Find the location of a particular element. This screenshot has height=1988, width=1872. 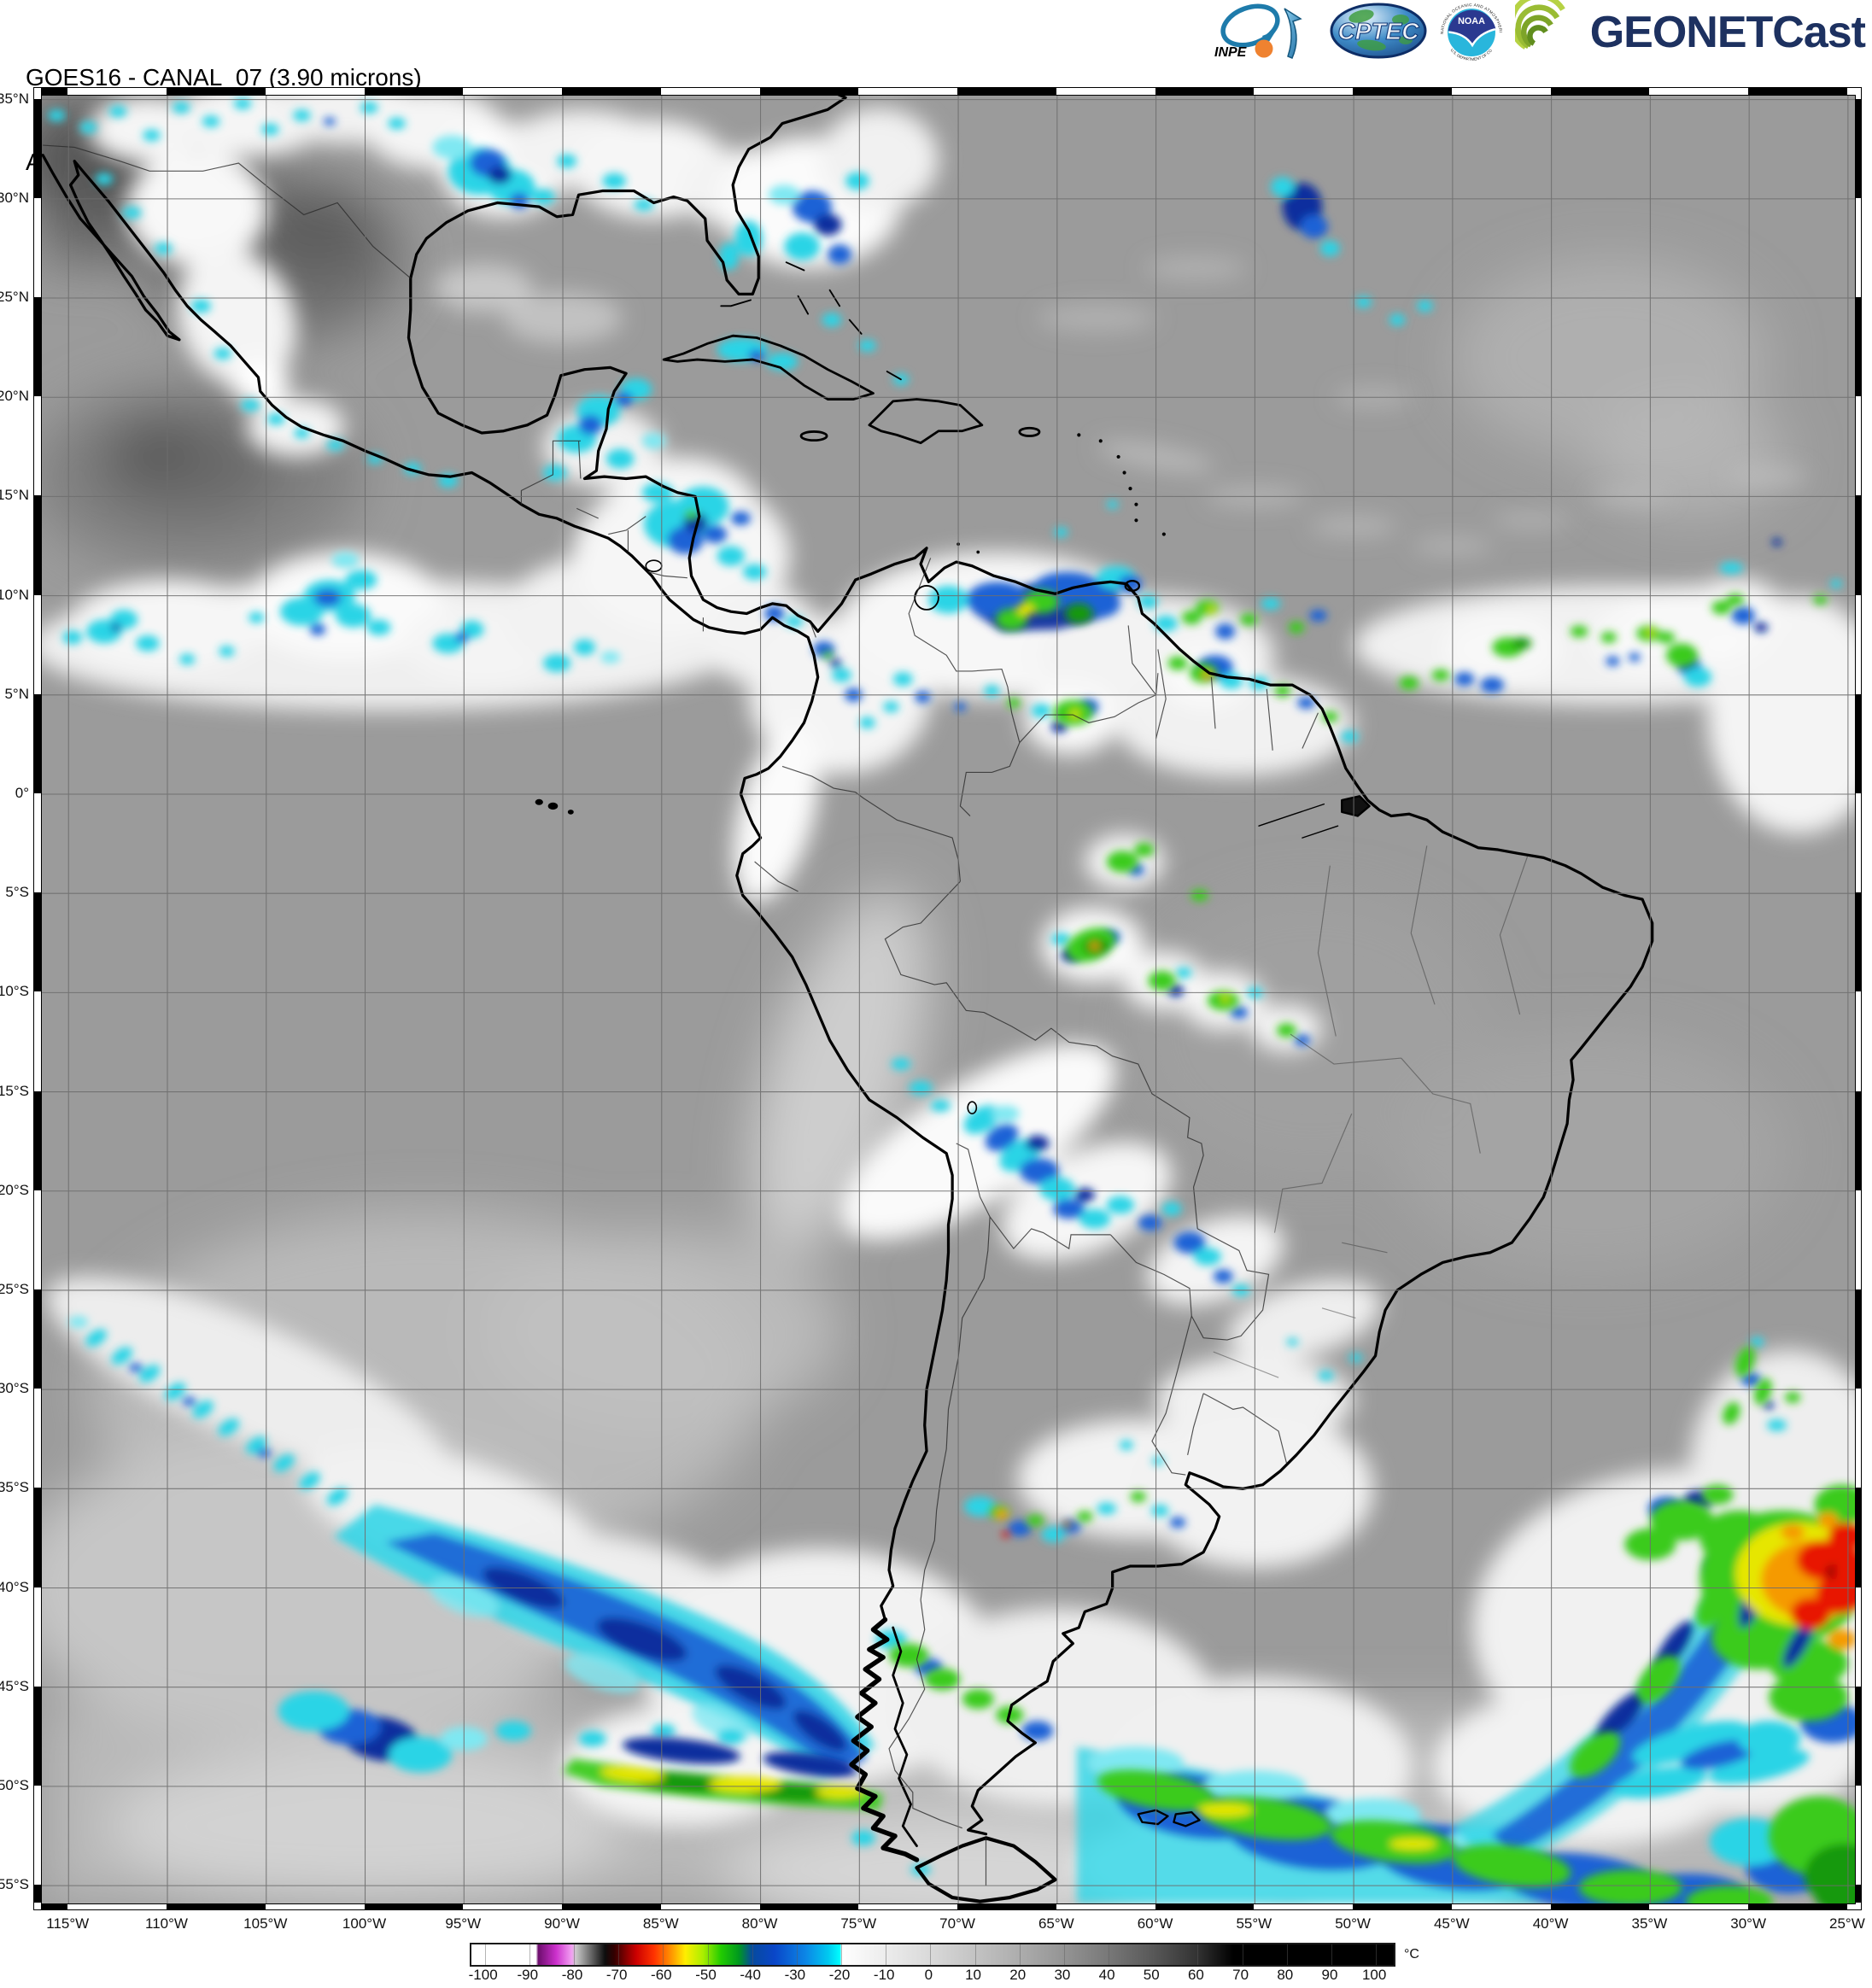

lat-label: 5°S is located at coordinates (17, 892).